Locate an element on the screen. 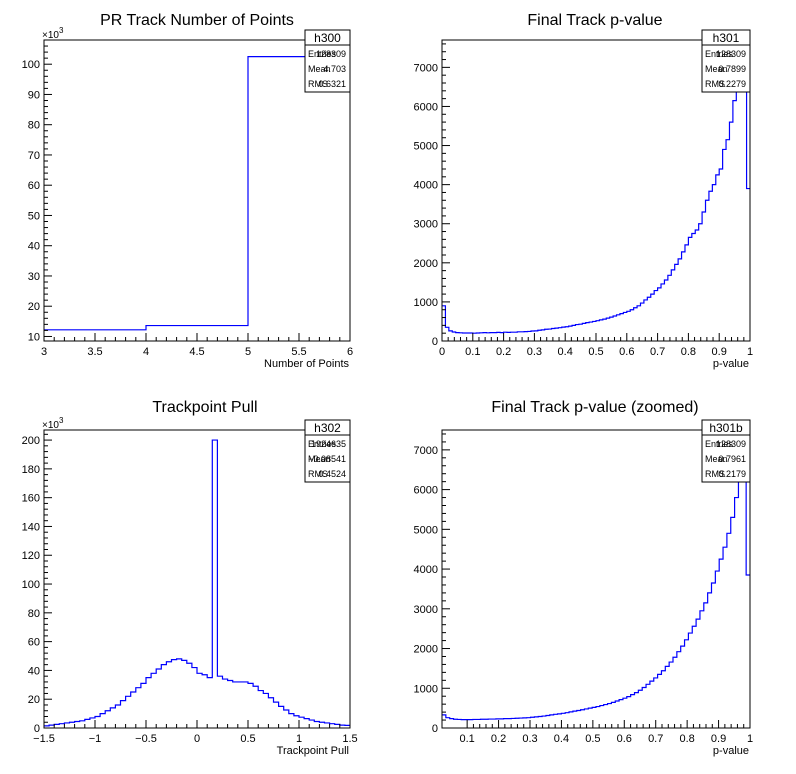 The image size is (796, 774). y-tick-label: 6000 is located at coordinates (426, 107).